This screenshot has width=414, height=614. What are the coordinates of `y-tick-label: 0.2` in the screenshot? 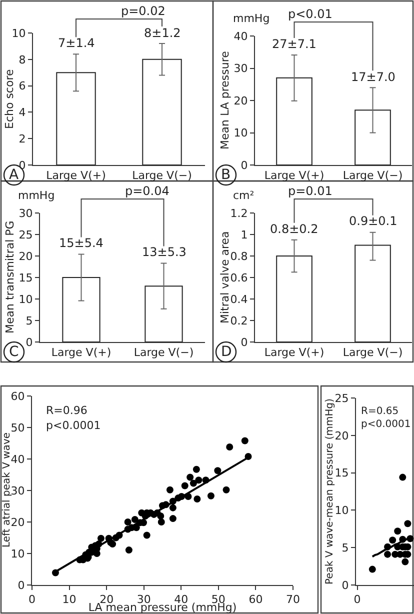 It's located at (239, 321).